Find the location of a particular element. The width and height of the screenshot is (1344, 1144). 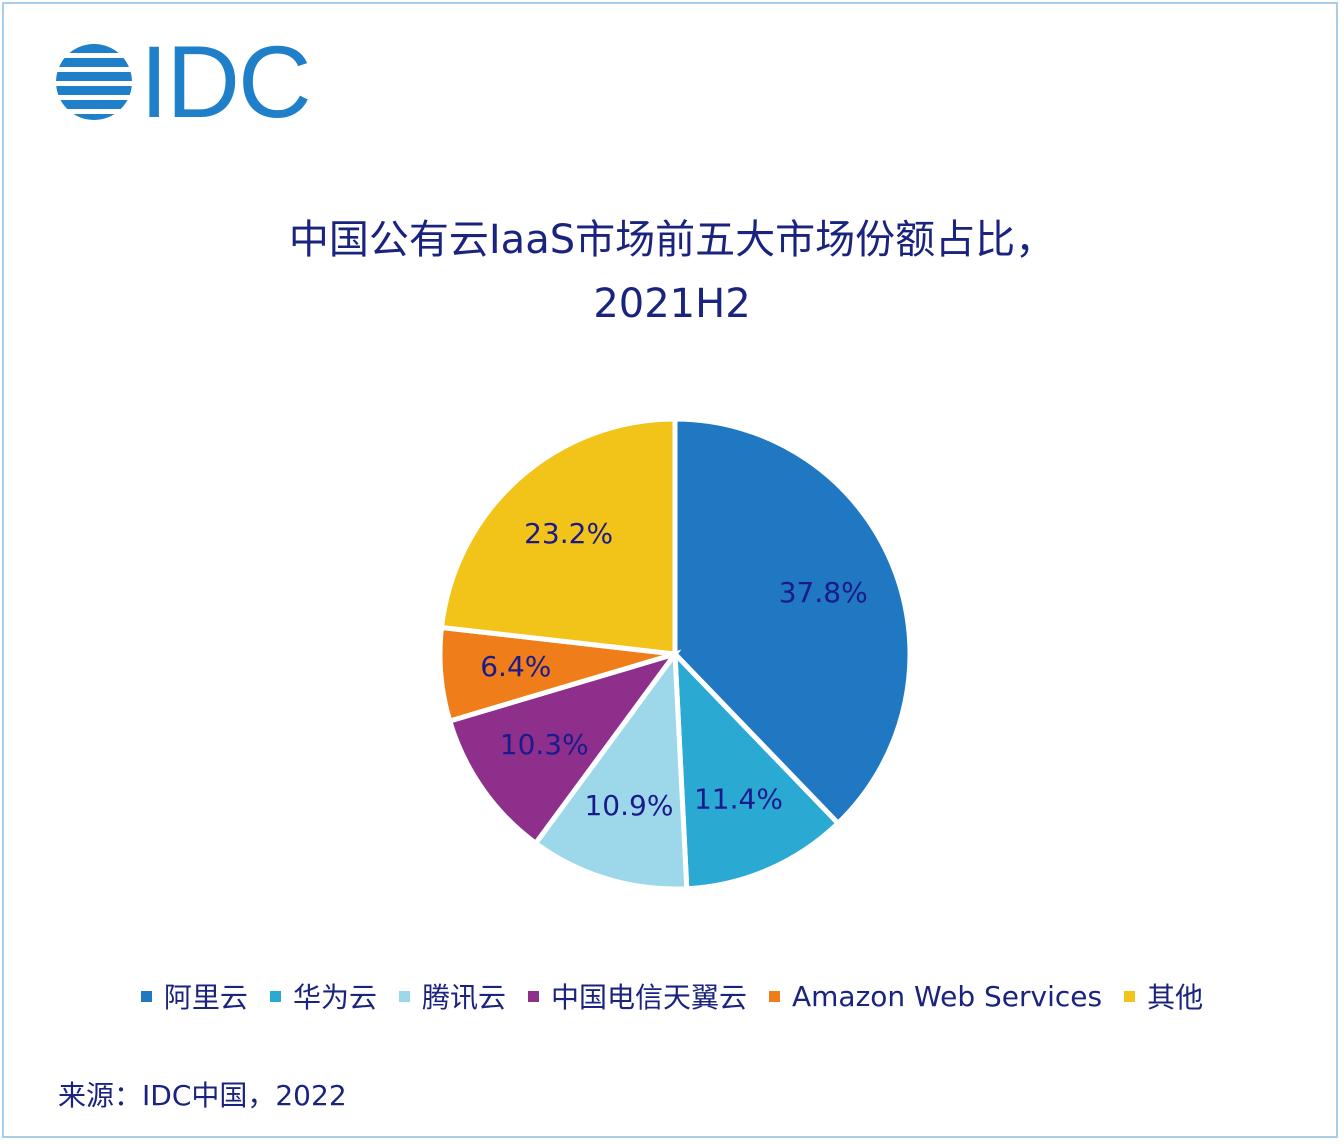

legend-item: Amazon Web Services is located at coordinates (935, 996).